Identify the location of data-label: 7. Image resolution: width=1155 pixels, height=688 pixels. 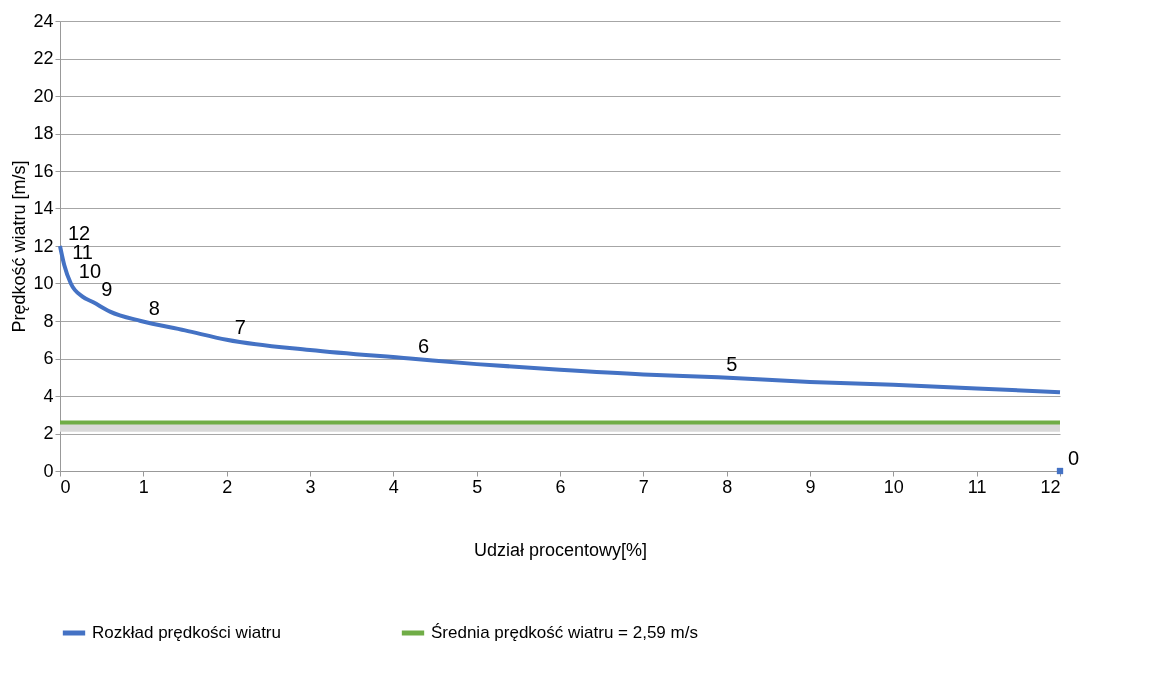
(240, 326).